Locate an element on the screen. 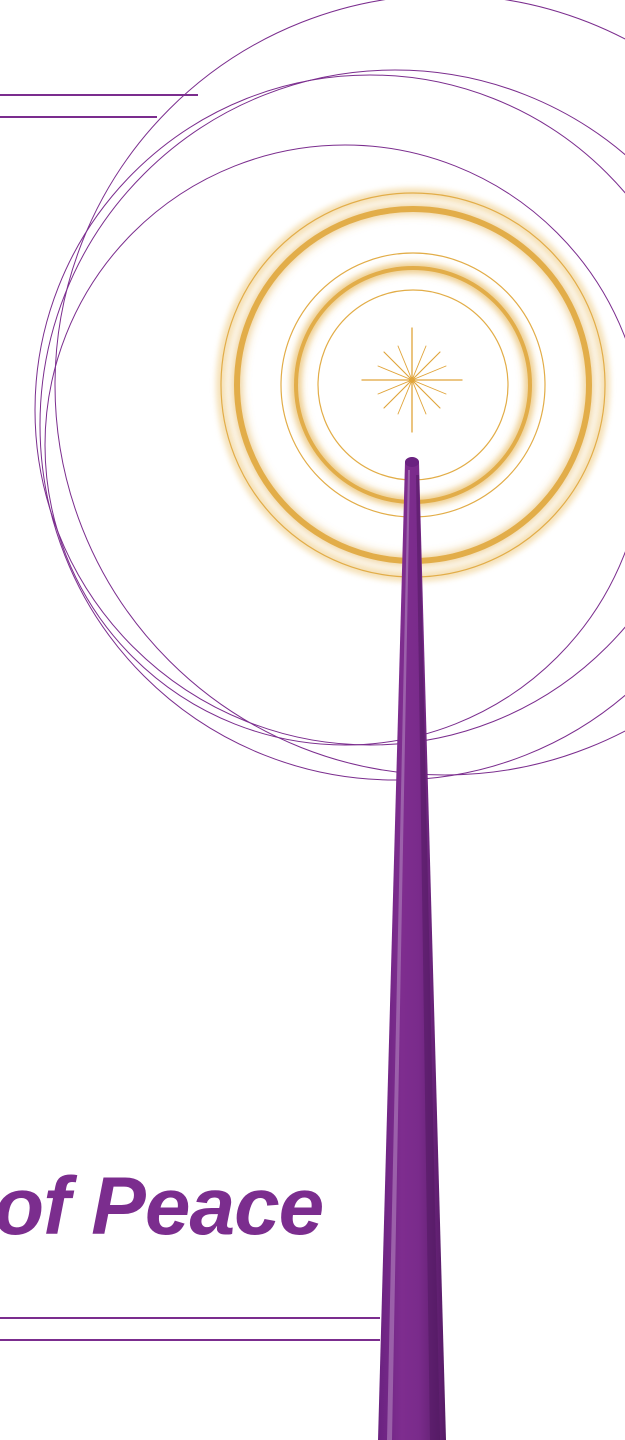 The height and width of the screenshot is (1440, 625). sparkle-star-icon is located at coordinates (412, 380).